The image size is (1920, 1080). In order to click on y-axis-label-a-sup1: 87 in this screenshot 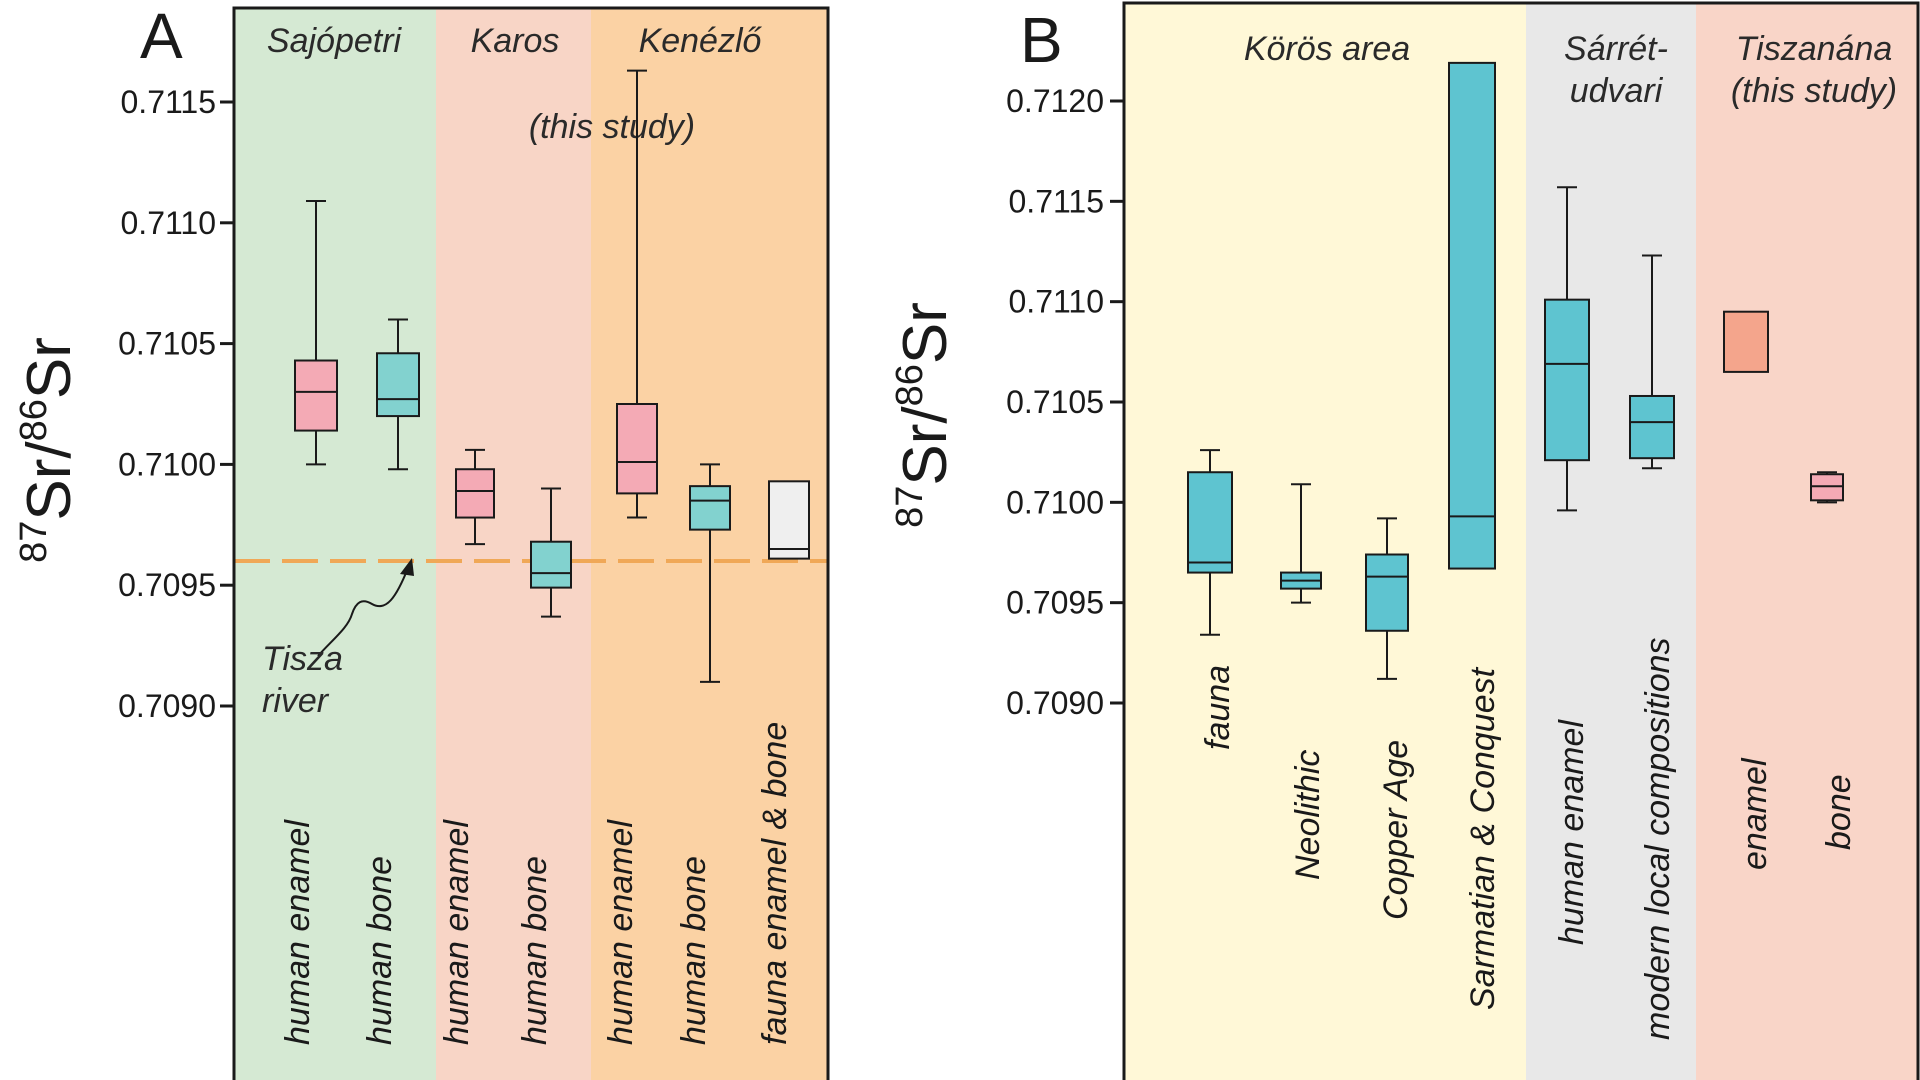, I will do `click(34, 542)`.